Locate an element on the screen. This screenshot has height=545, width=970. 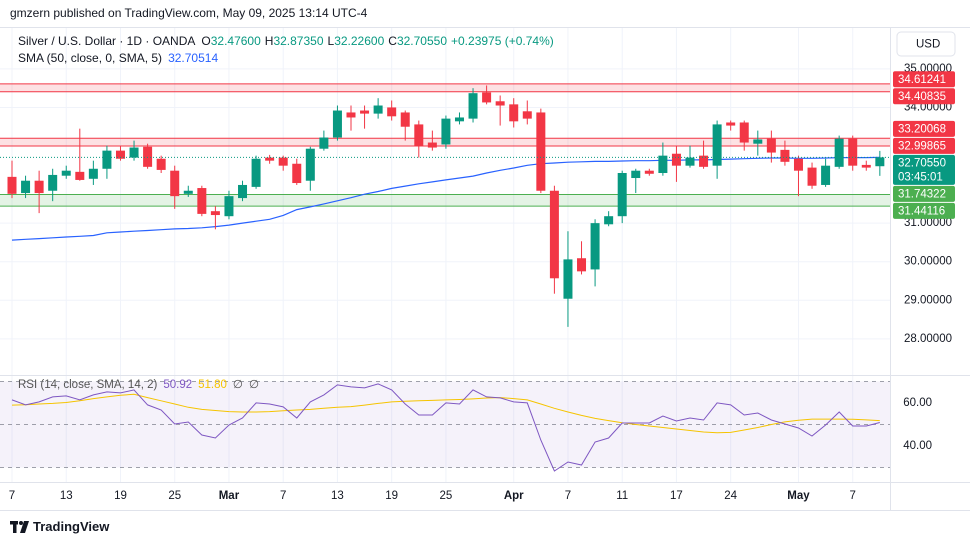
price-tag-label: 32.99865 is located at coordinates (922, 146).